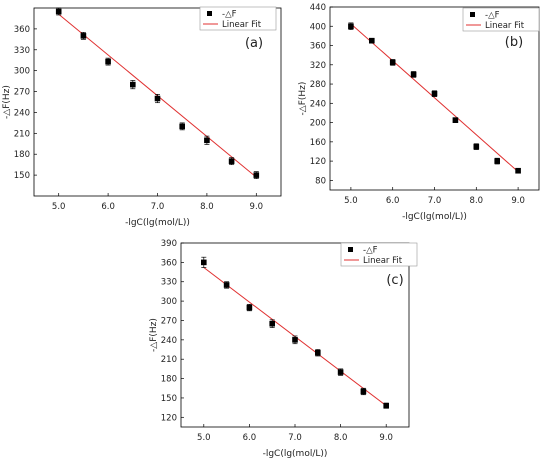 The width and height of the screenshot is (550, 467). I want to click on y-tick-label: 200, so click(318, 124).